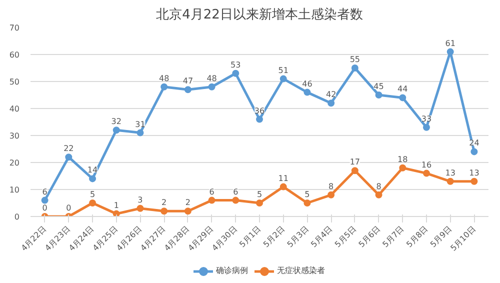 The height and width of the screenshot is (283, 500). Describe the element at coordinates (17, 217) in the screenshot. I see `y-tick-label: 0` at that location.